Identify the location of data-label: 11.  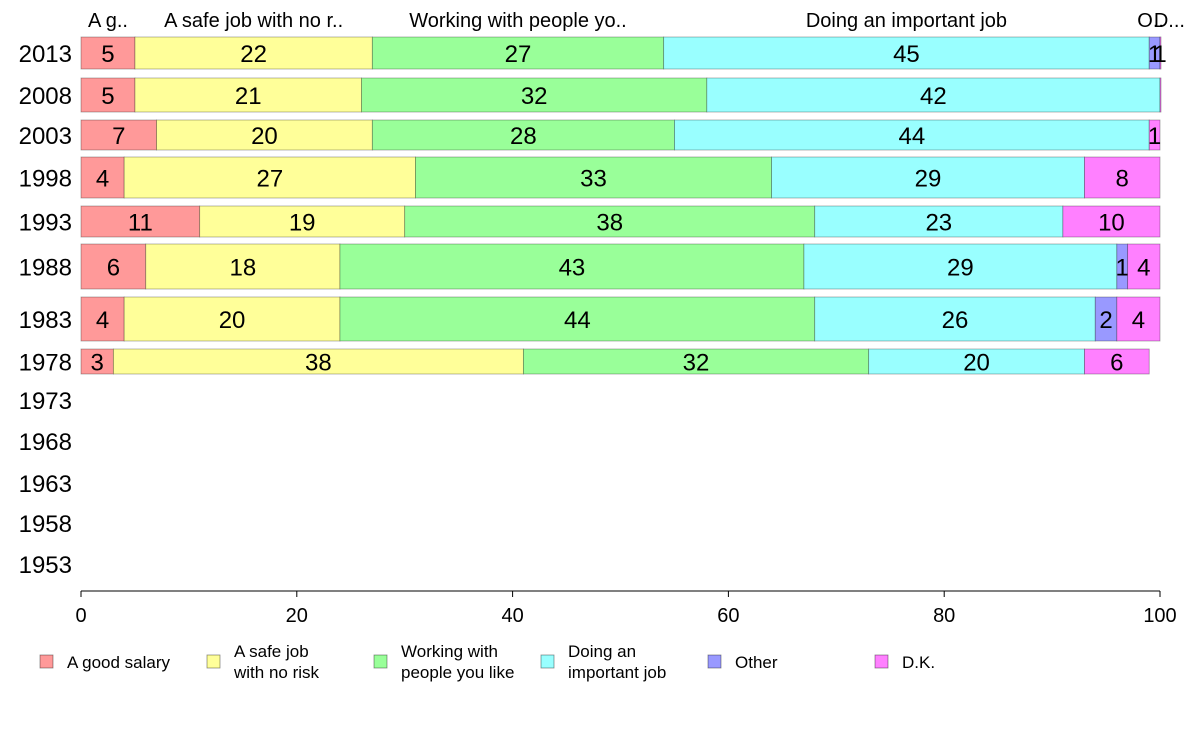
(140, 223).